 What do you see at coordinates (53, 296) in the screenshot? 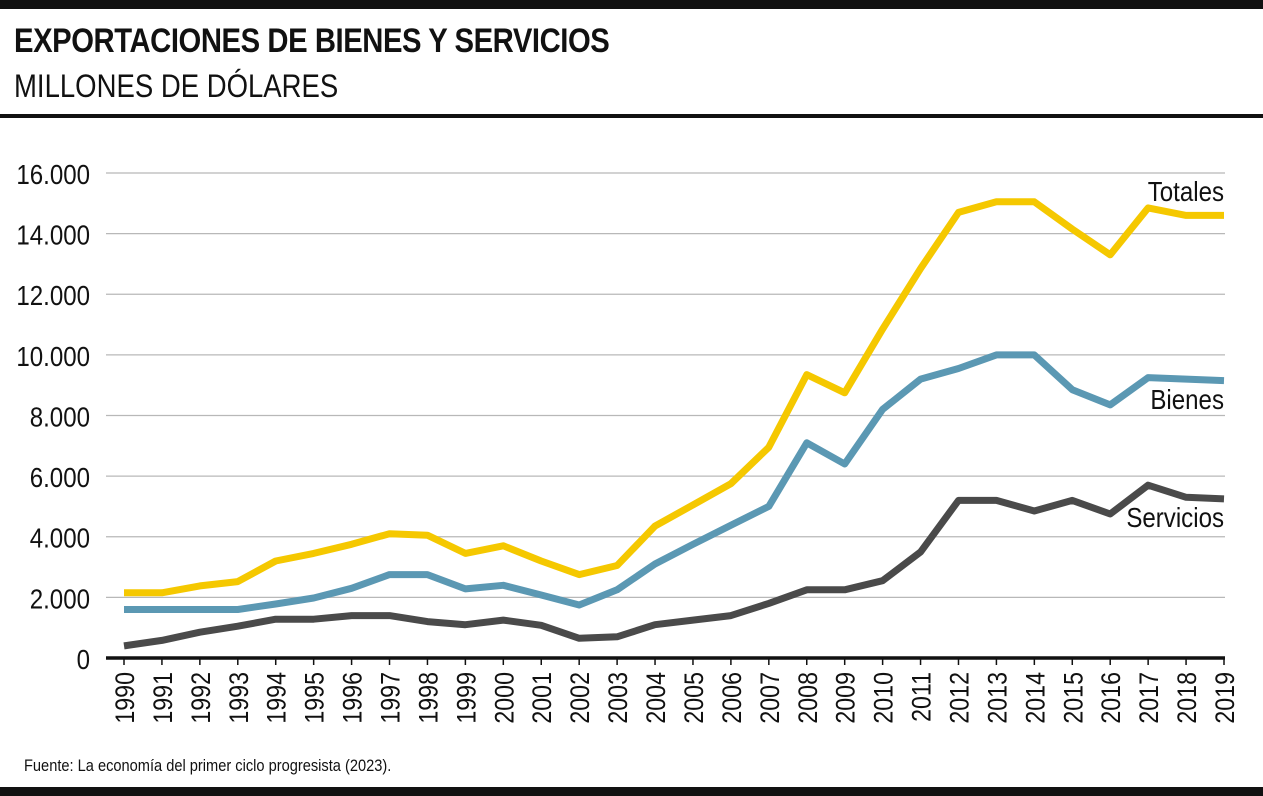
I see `y-tick-label: 12.000` at bounding box center [53, 296].